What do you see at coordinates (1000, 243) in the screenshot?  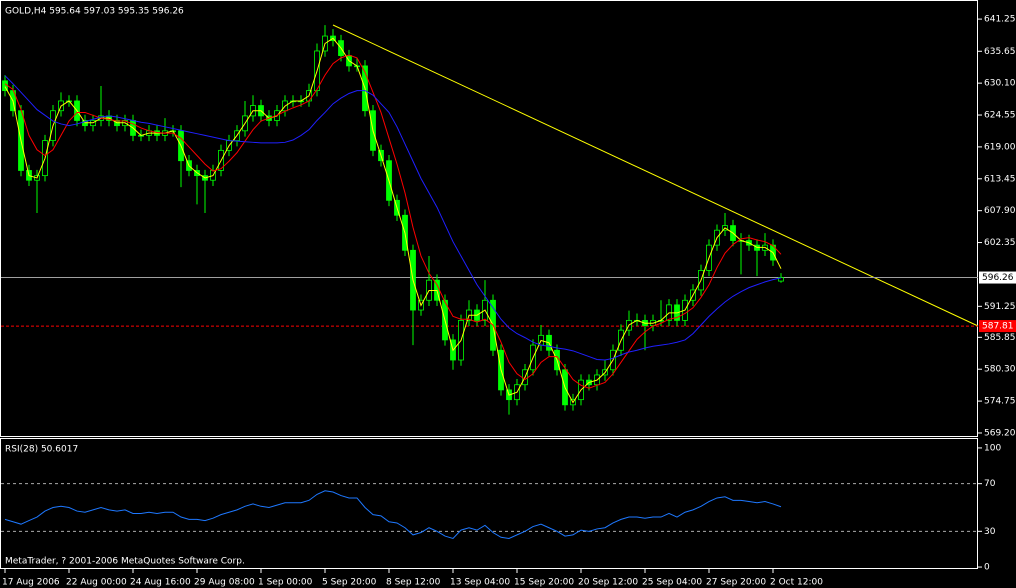 I see `y-tick-label: 602.35` at bounding box center [1000, 243].